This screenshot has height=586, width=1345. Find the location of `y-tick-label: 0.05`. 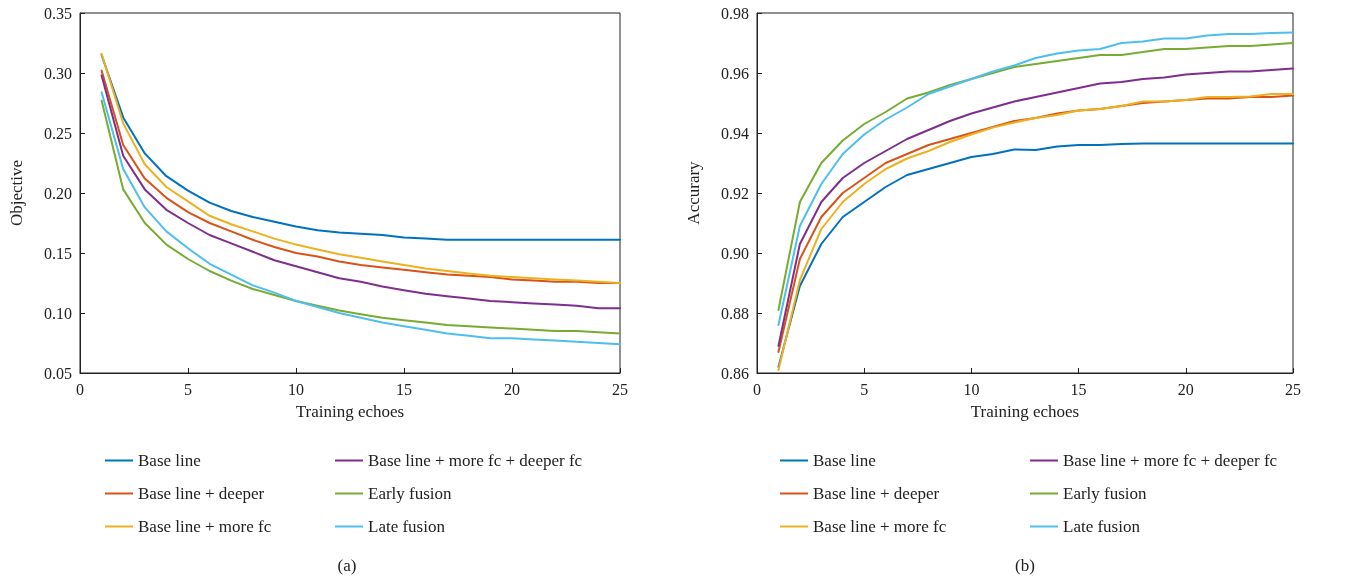

y-tick-label: 0.05 is located at coordinates (58, 373).